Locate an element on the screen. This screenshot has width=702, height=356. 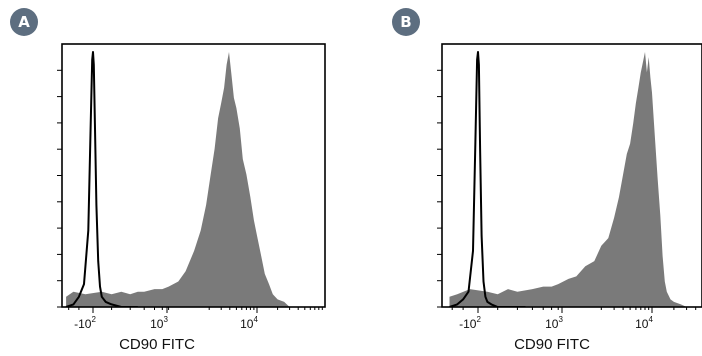
panel-badge: A is located at coordinates (24, 22).